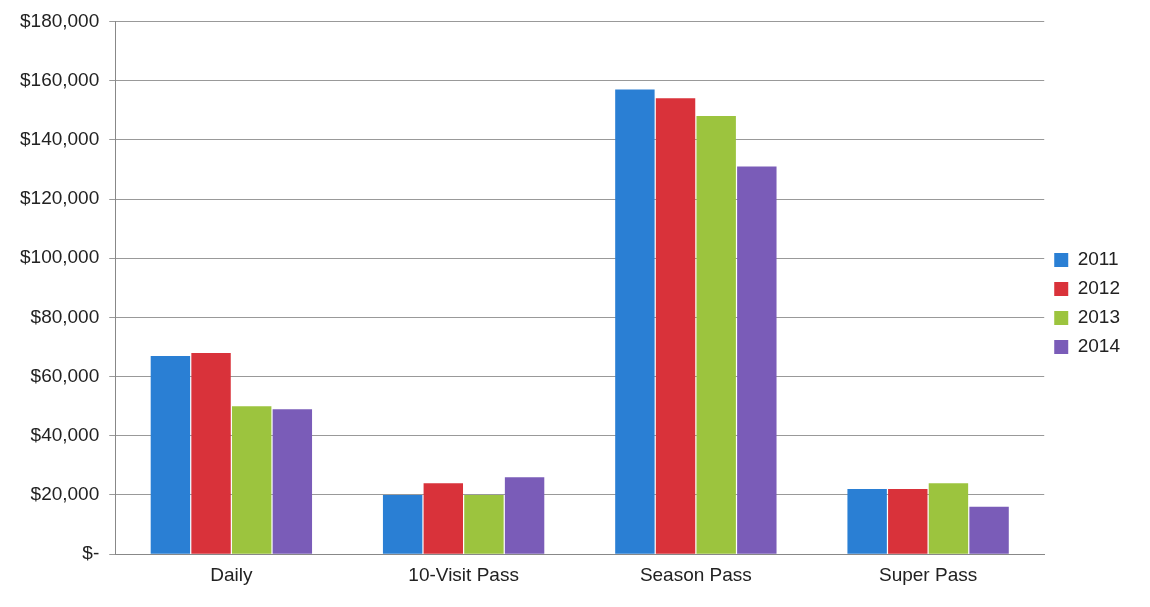 The height and width of the screenshot is (607, 1150). I want to click on x-tick-label: 10-Visit Pass, so click(463, 574).